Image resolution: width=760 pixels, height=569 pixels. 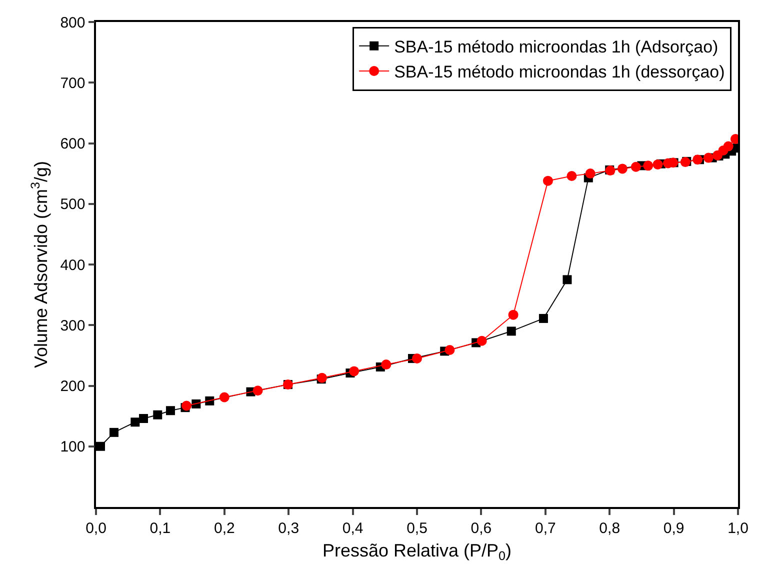 What do you see at coordinates (160, 528) in the screenshot?
I see `x-tick-label: 0,1` at bounding box center [160, 528].